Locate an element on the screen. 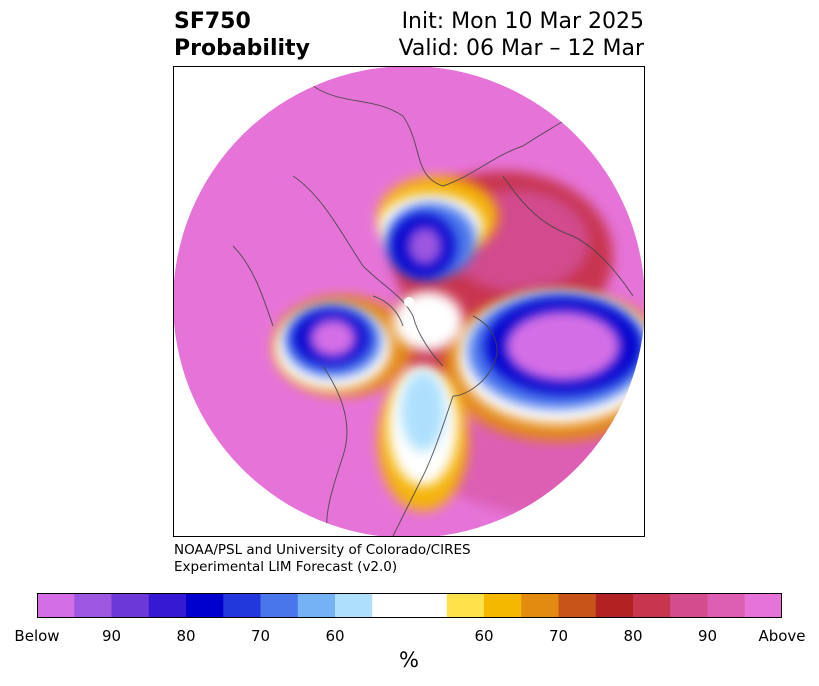 The image size is (819, 686). pole-marker is located at coordinates (409, 302).